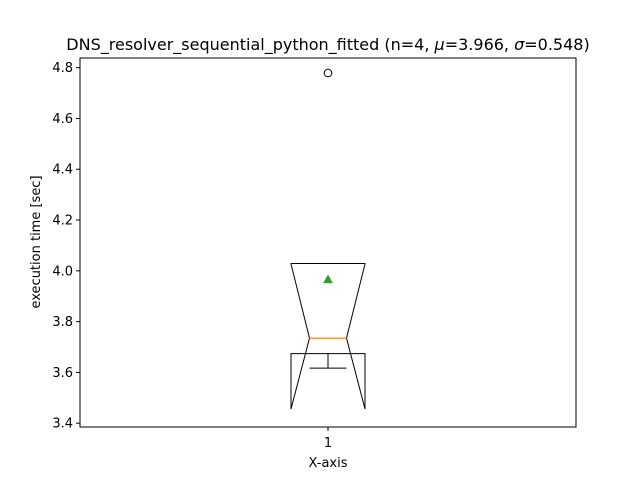 This screenshot has width=640, height=485. What do you see at coordinates (62, 271) in the screenshot?
I see `y-tick-label: 4.0` at bounding box center [62, 271].